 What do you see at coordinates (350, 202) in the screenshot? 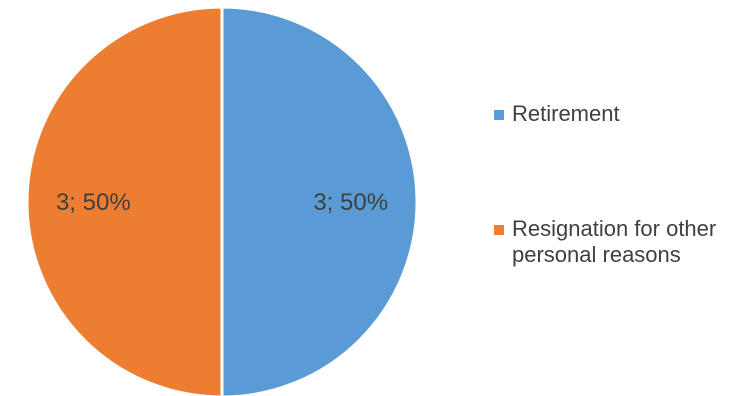
I see `data-label-0: 3; 50%` at bounding box center [350, 202].